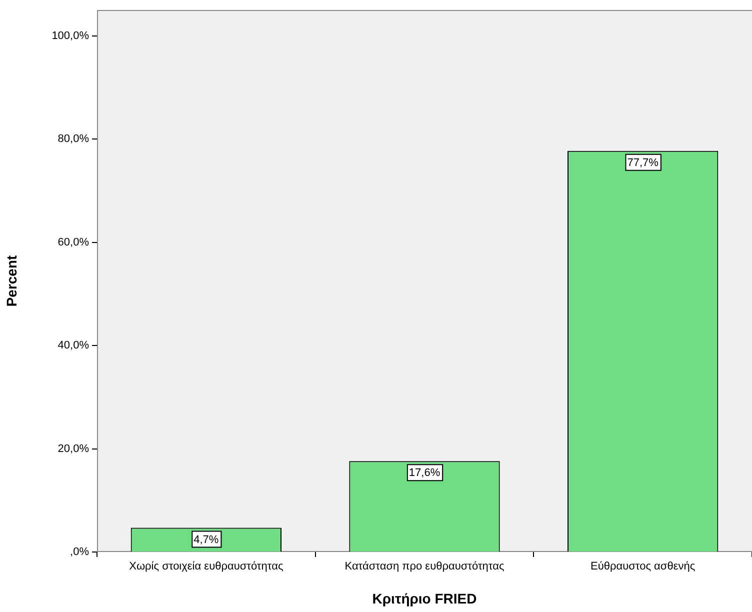 The height and width of the screenshot is (612, 752). I want to click on y-tick-label: ,0%, so click(80, 552).